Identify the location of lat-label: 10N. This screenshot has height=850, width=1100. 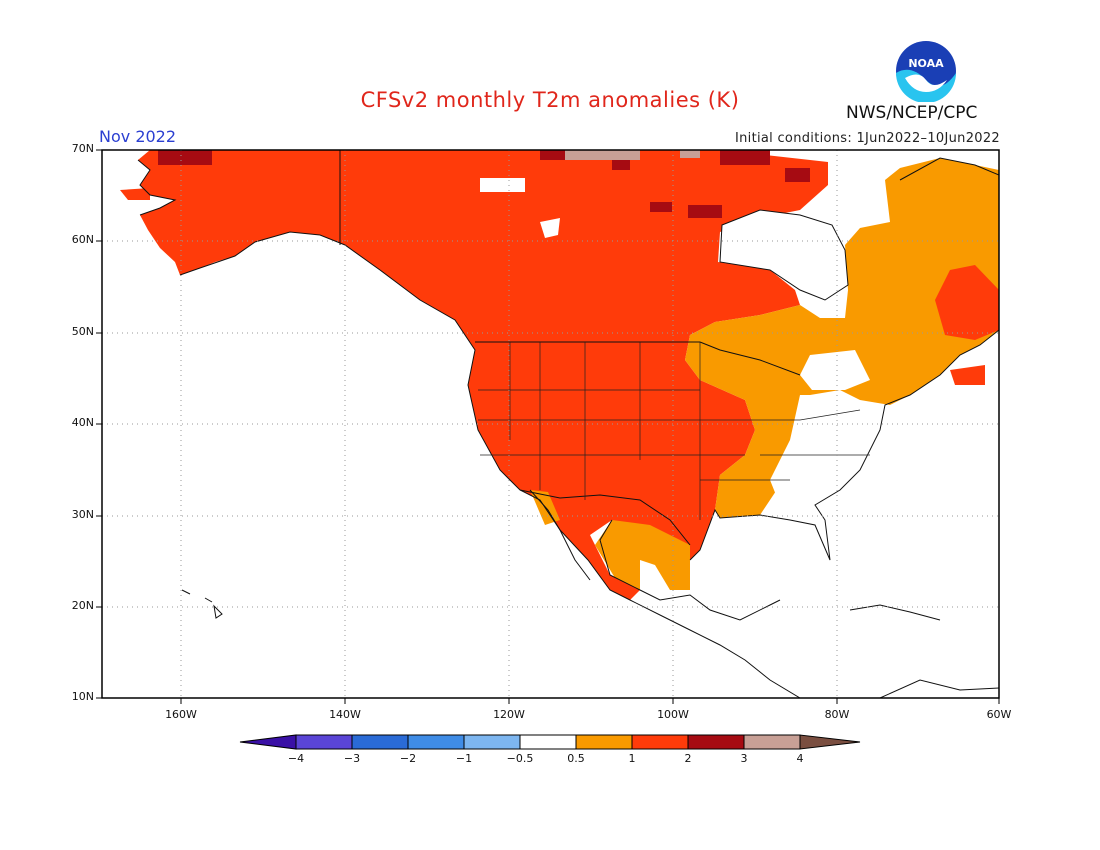
(82, 696).